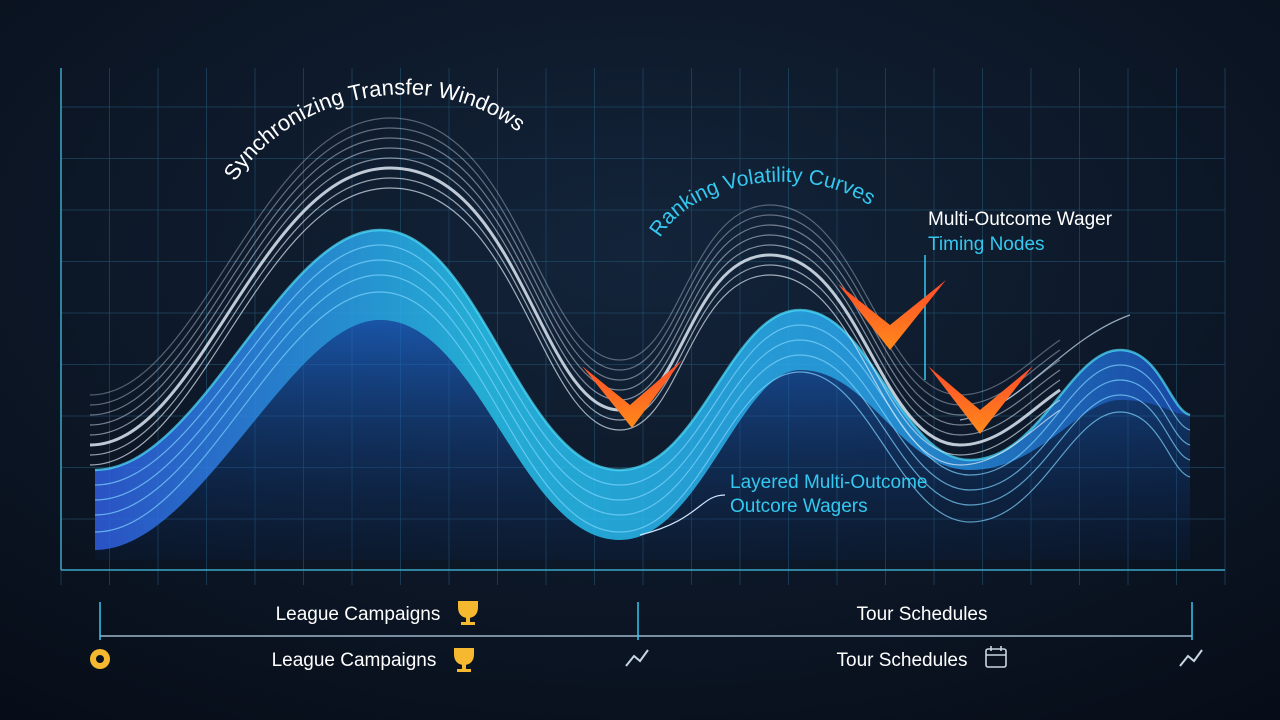  Describe the element at coordinates (682, 515) in the screenshot. I see `leader-line` at that location.